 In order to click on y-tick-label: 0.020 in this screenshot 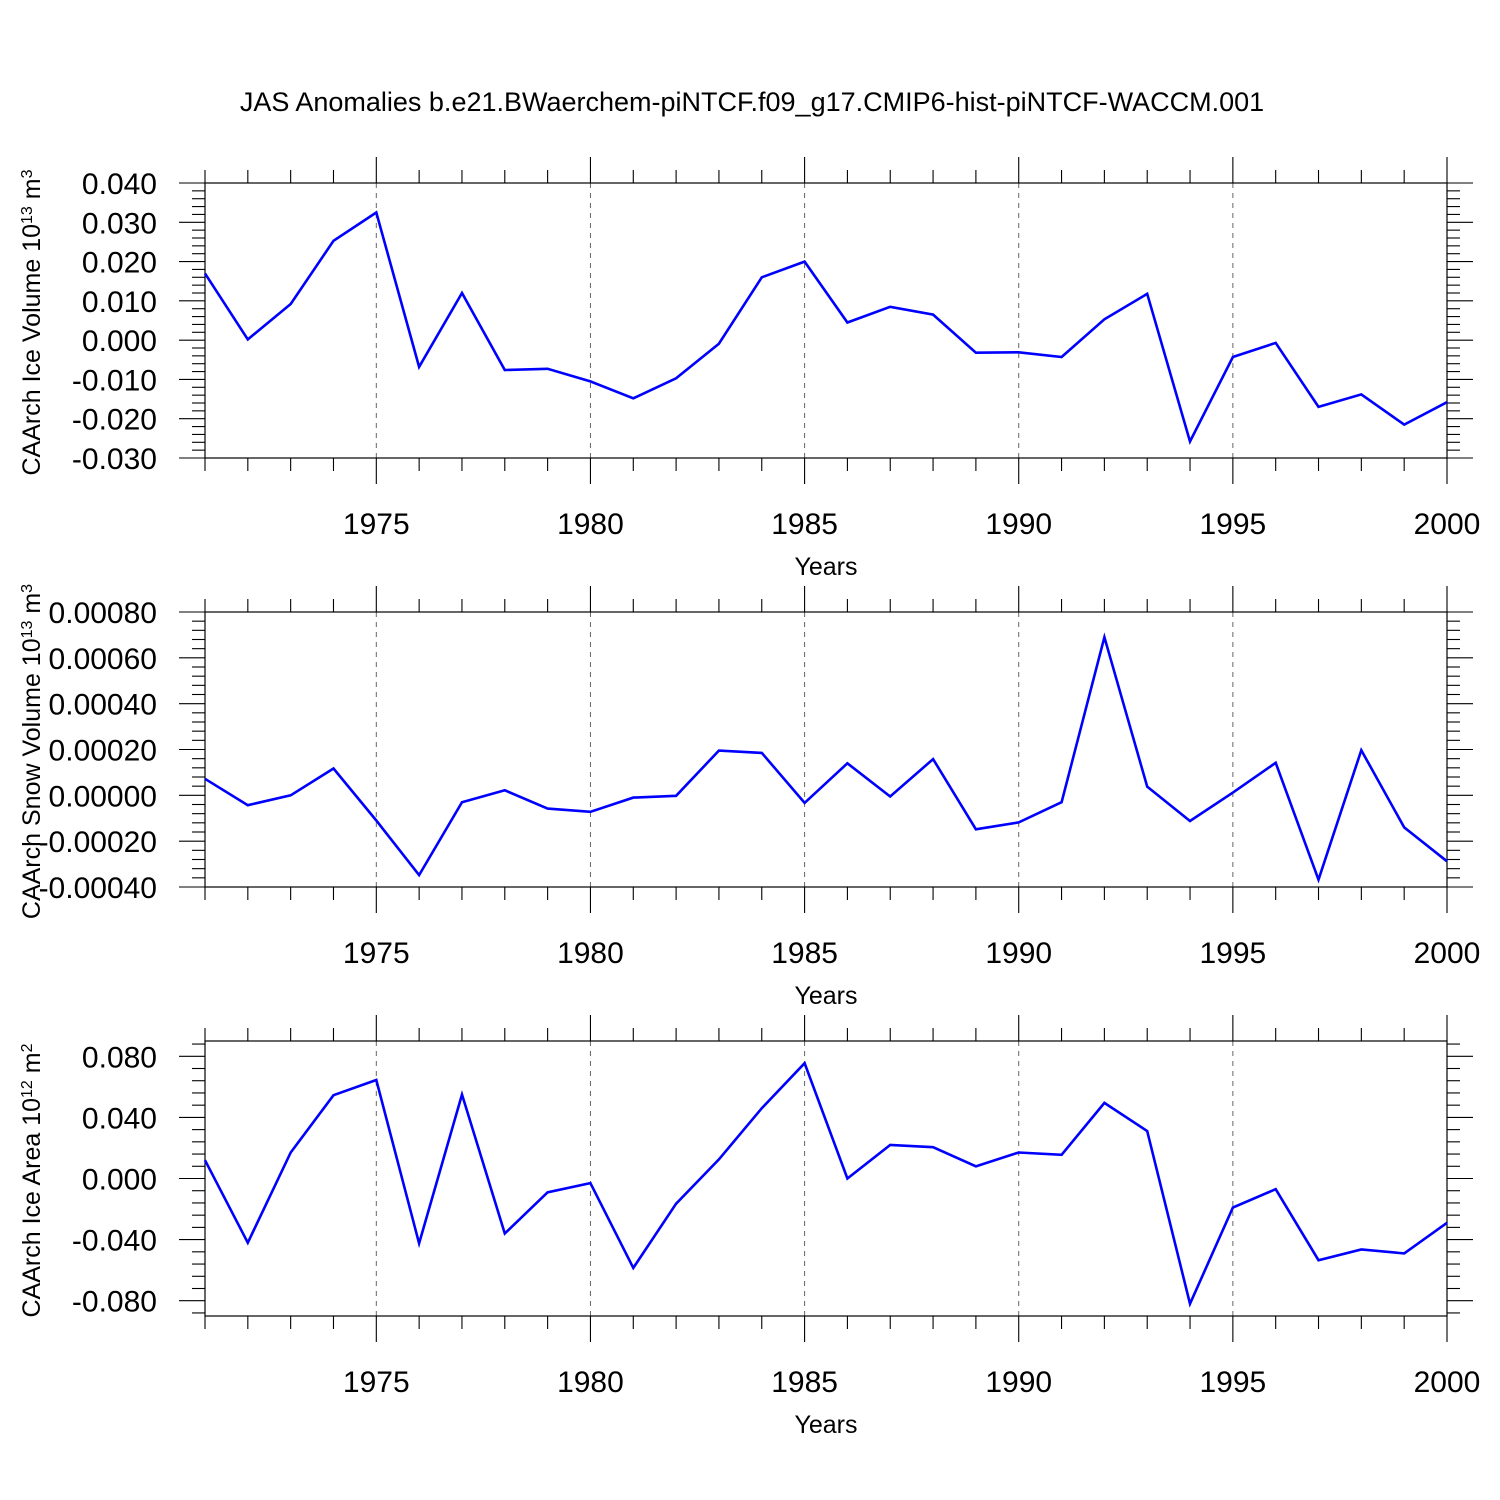, I will do `click(119, 263)`.